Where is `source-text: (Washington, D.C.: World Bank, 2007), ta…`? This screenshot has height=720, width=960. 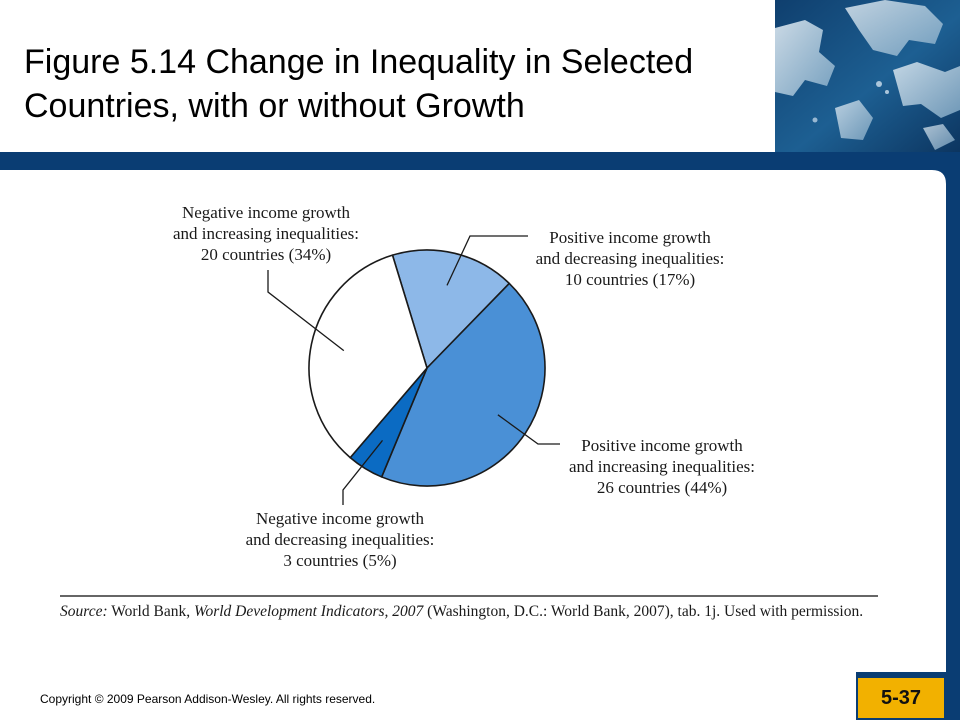 source-text: (Washington, D.C.: World Bank, 2007), ta… is located at coordinates (645, 611).